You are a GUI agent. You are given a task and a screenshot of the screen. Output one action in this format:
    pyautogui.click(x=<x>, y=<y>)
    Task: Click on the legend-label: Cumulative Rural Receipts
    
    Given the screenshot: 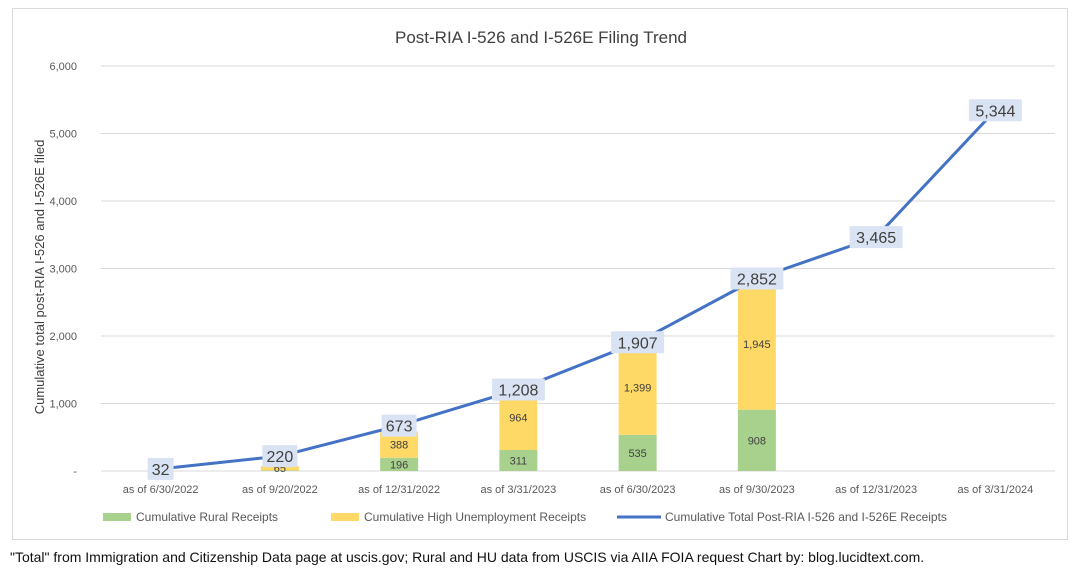 What is the action you would take?
    pyautogui.click(x=207, y=517)
    